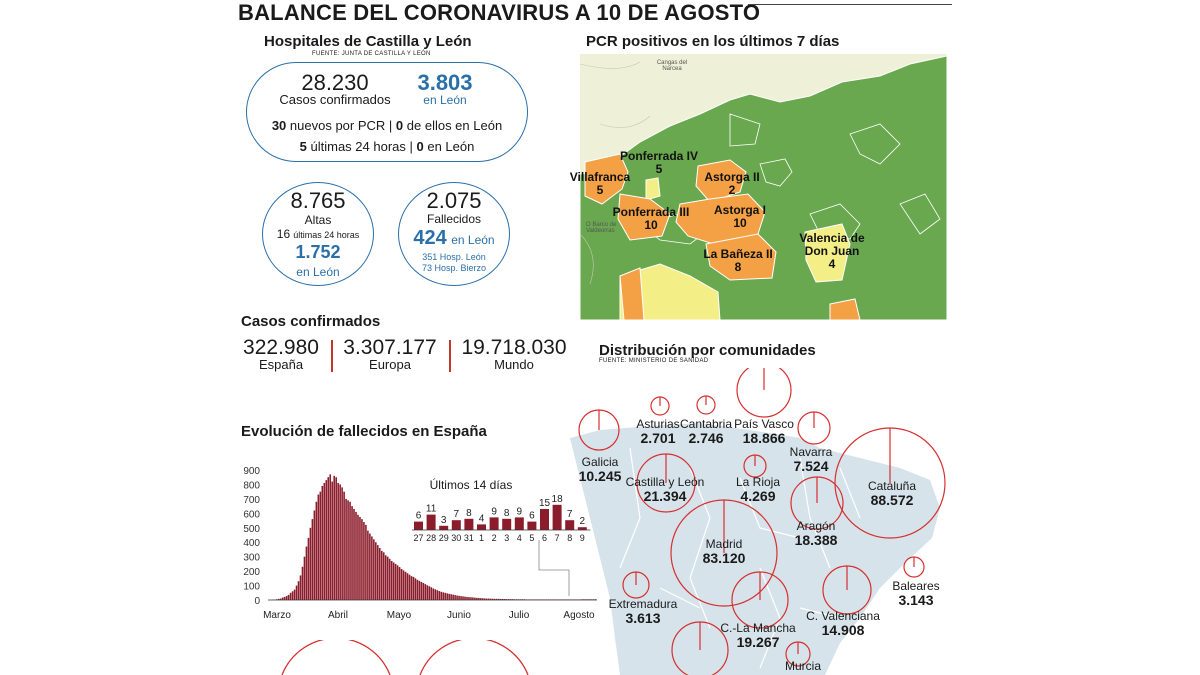  Describe the element at coordinates (583, 521) in the screenshot. I see `inset-value-label: 2` at that location.